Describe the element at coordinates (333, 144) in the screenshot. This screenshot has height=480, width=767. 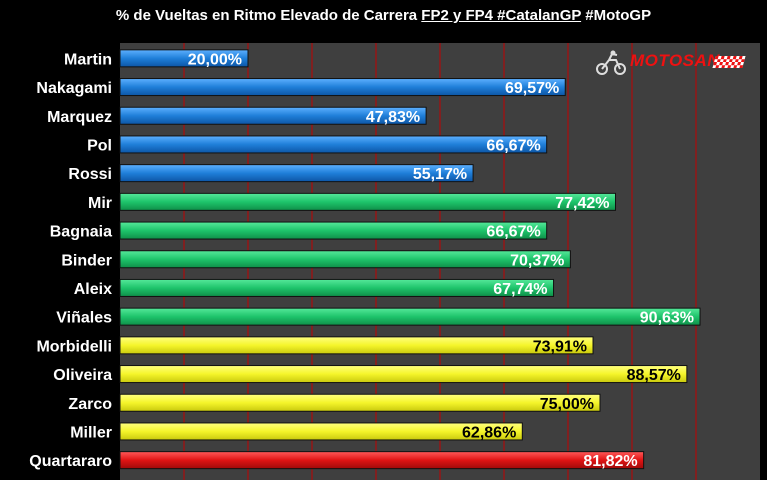
I see `bar-pol` at that location.